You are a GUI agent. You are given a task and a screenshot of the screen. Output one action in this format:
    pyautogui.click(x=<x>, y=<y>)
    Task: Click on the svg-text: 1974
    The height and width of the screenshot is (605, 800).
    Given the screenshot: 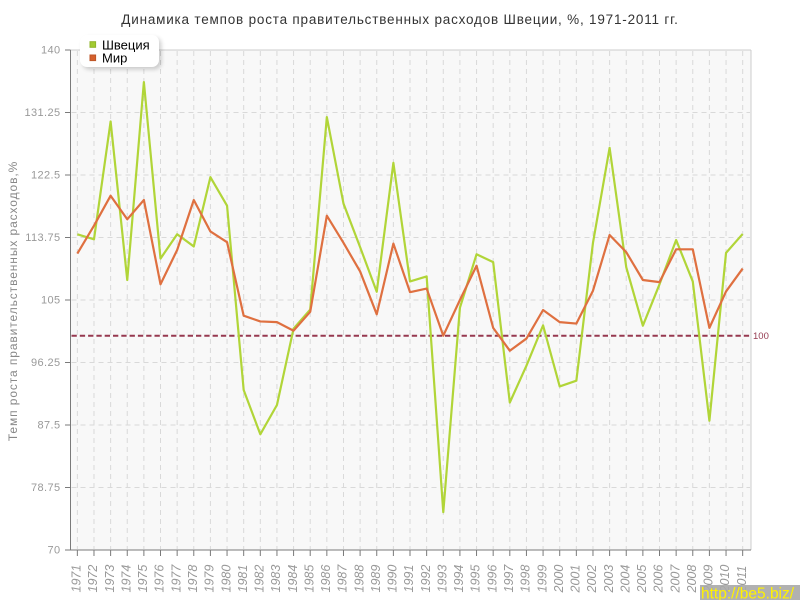 What is the action you would take?
    pyautogui.click(x=126, y=579)
    